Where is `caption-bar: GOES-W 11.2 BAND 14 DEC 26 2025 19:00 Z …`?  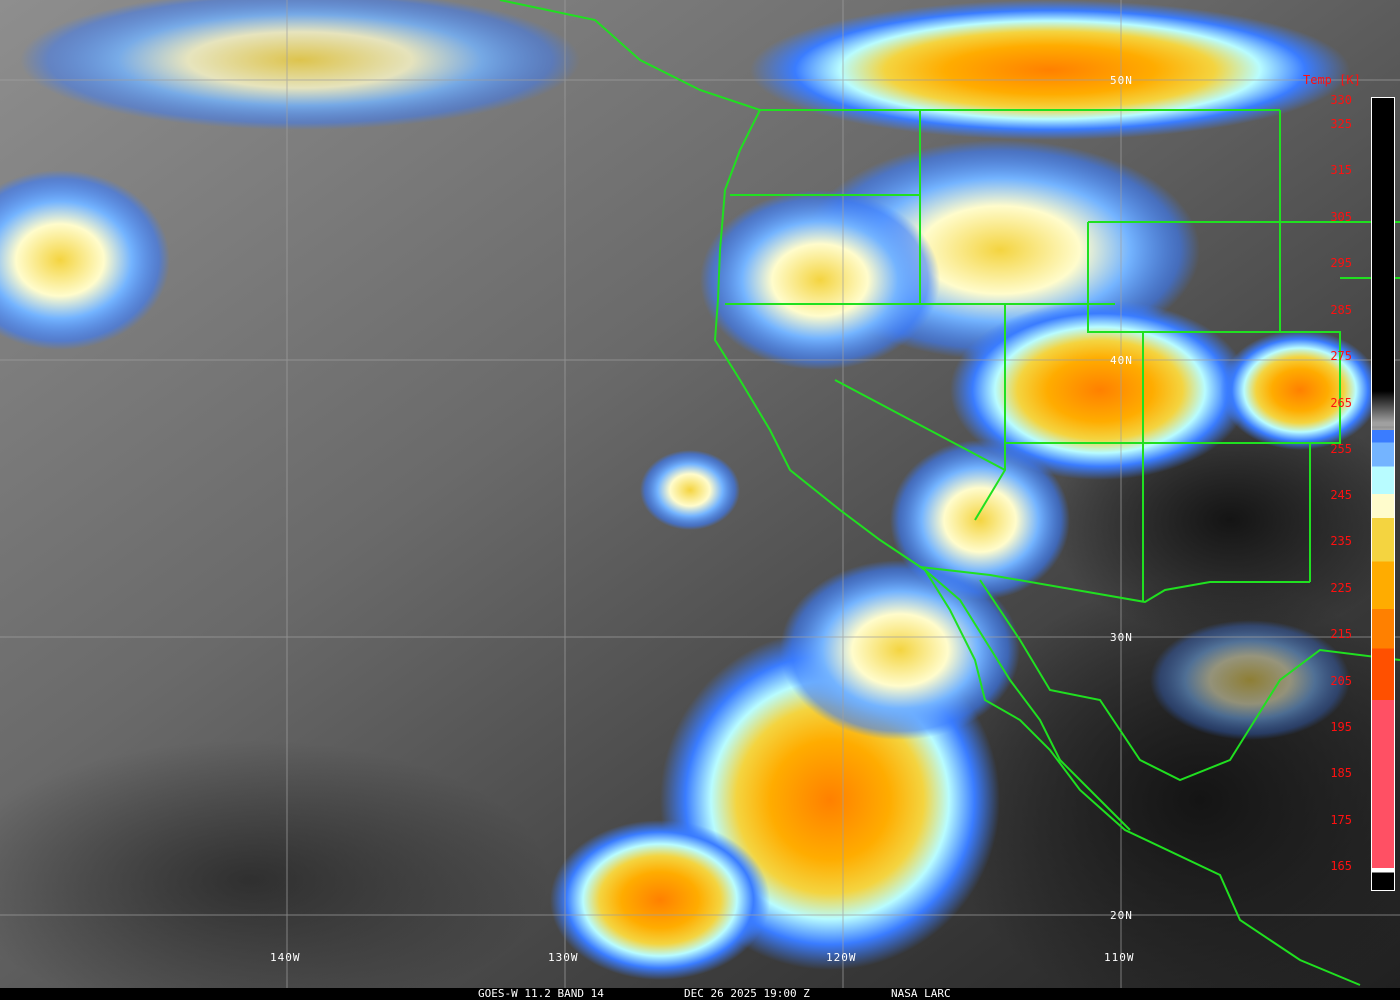 caption-bar: GOES-W 11.2 BAND 14 DEC 26 2025 19:00 Z … is located at coordinates (700, 994).